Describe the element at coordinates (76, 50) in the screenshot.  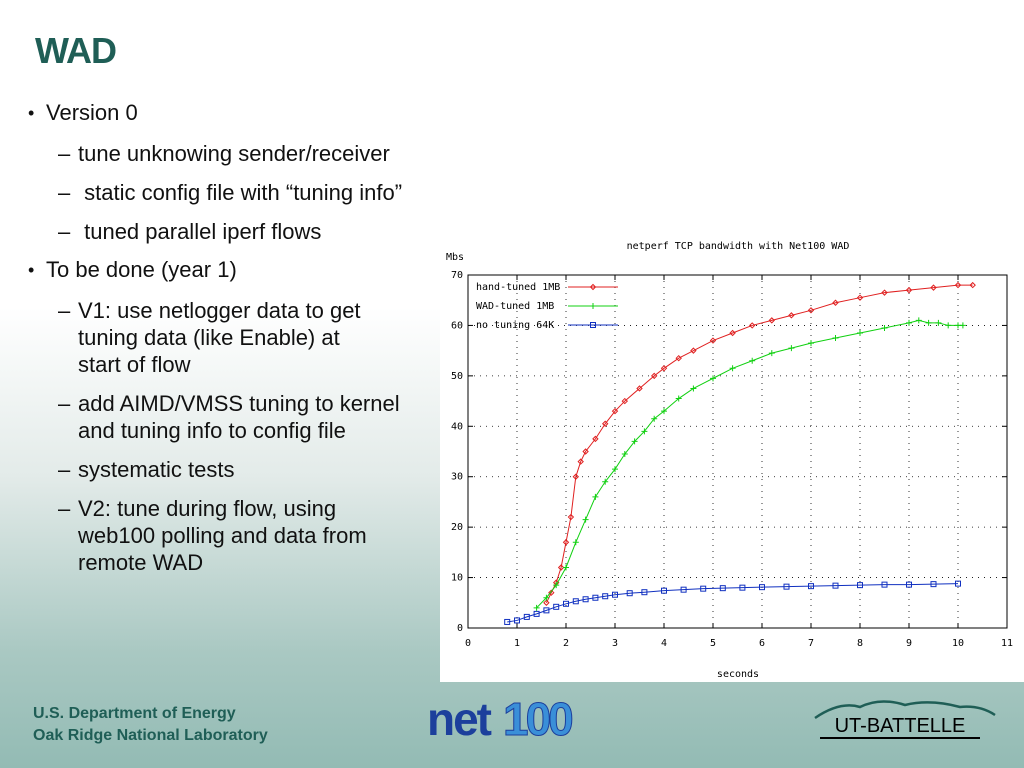
I see `slide-title: WAD` at that location.